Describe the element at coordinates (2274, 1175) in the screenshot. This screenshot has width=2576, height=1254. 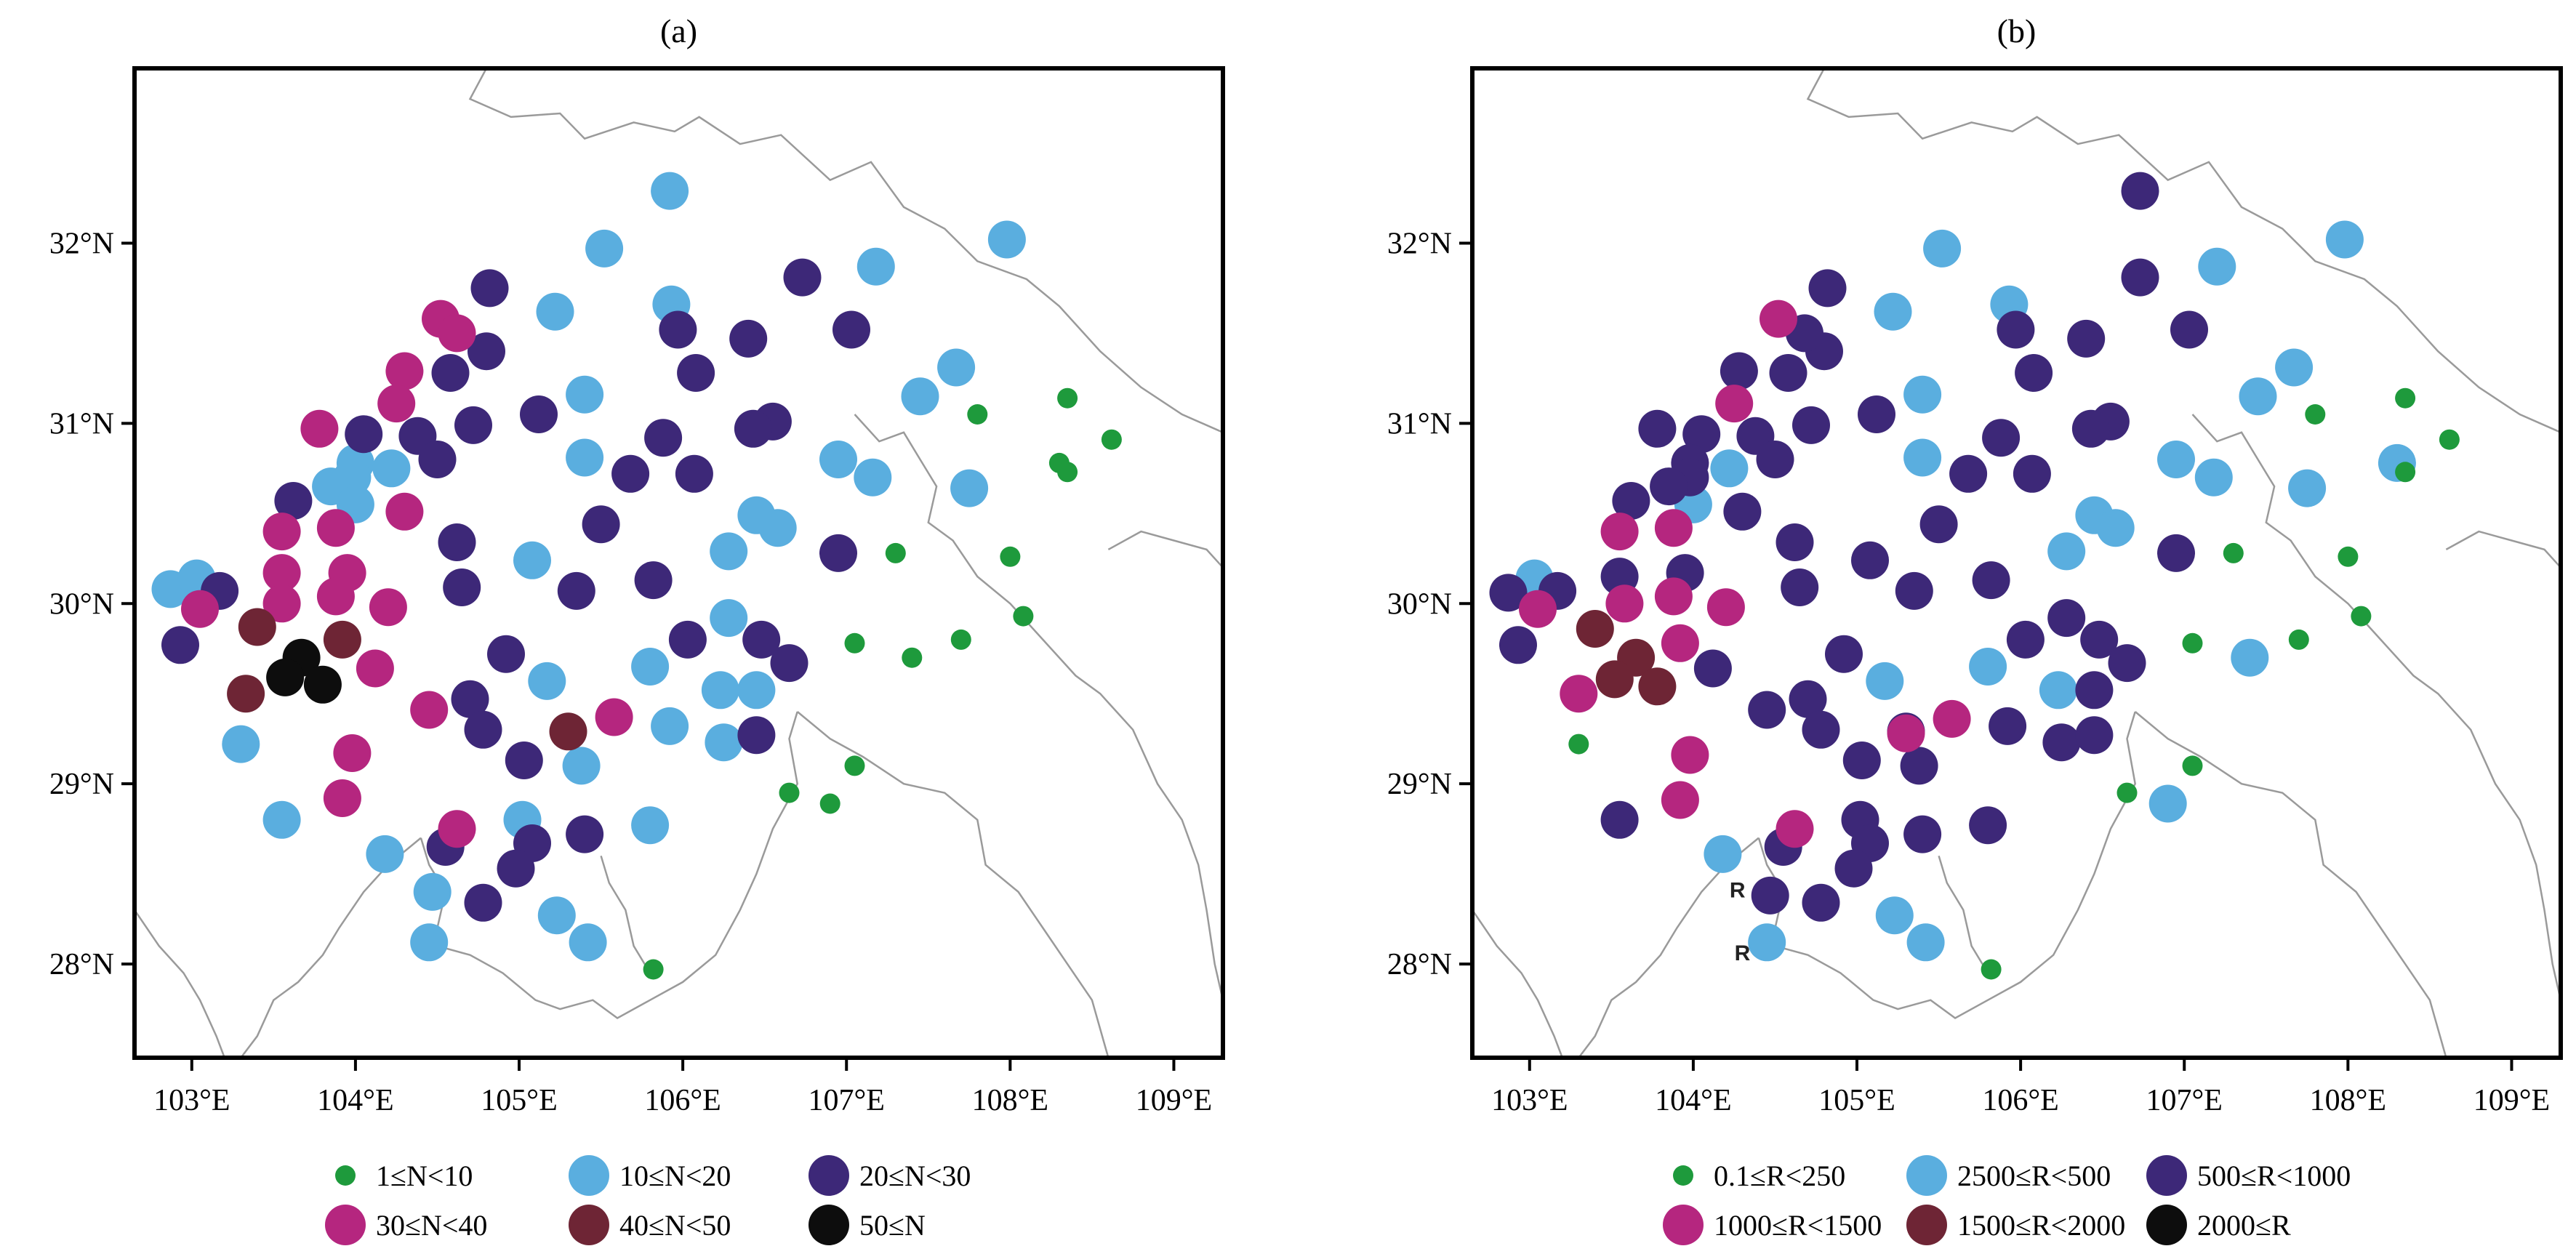
I see `legend-label: 500≤R<1000` at that location.